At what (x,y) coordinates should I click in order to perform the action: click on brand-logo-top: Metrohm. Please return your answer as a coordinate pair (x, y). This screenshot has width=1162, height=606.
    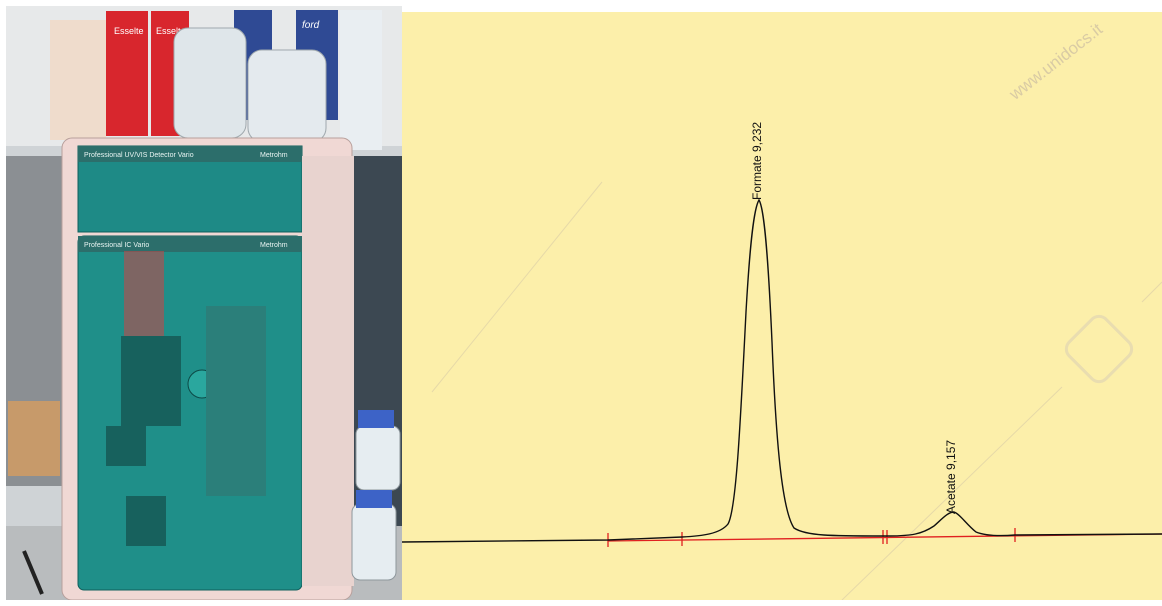
    Looking at the image, I should click on (274, 155).